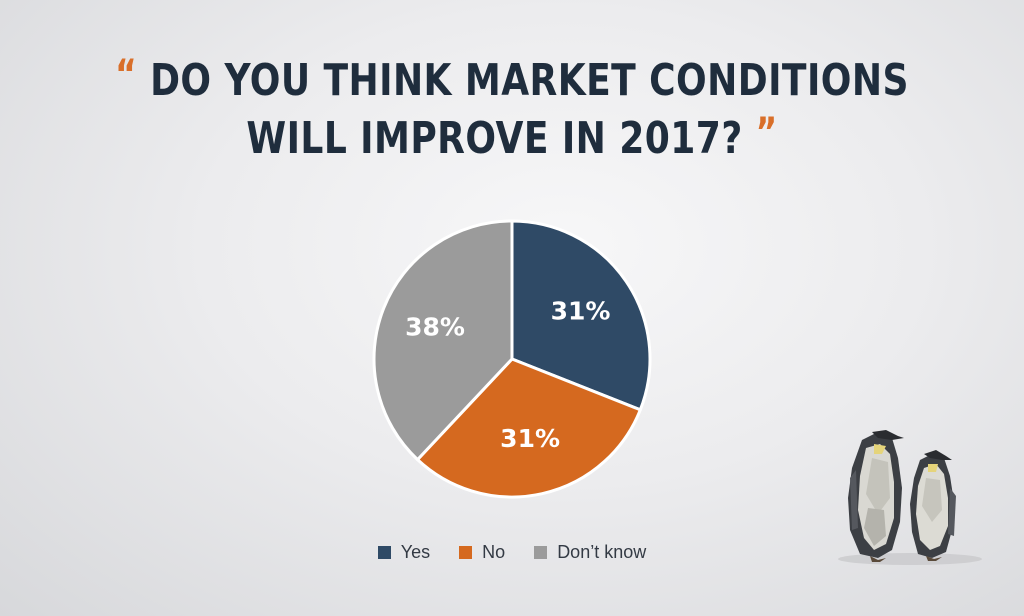 This screenshot has height=616, width=1024. I want to click on legend-label-dont-know: Don’t know, so click(602, 552).